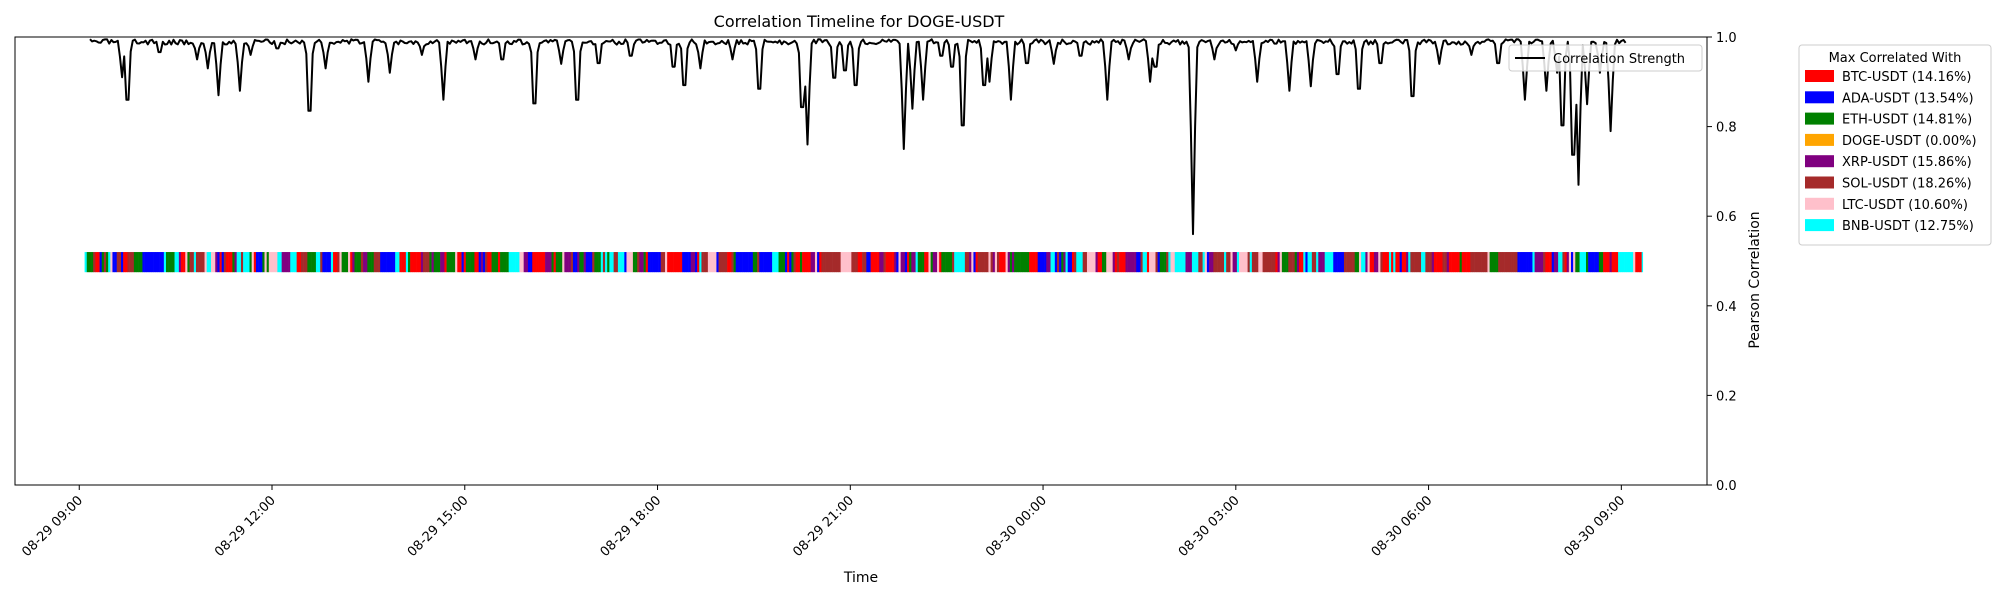 This screenshot has width=2000, height=600. I want to click on y-axis-label: Pearson Correlation, so click(1755, 279).